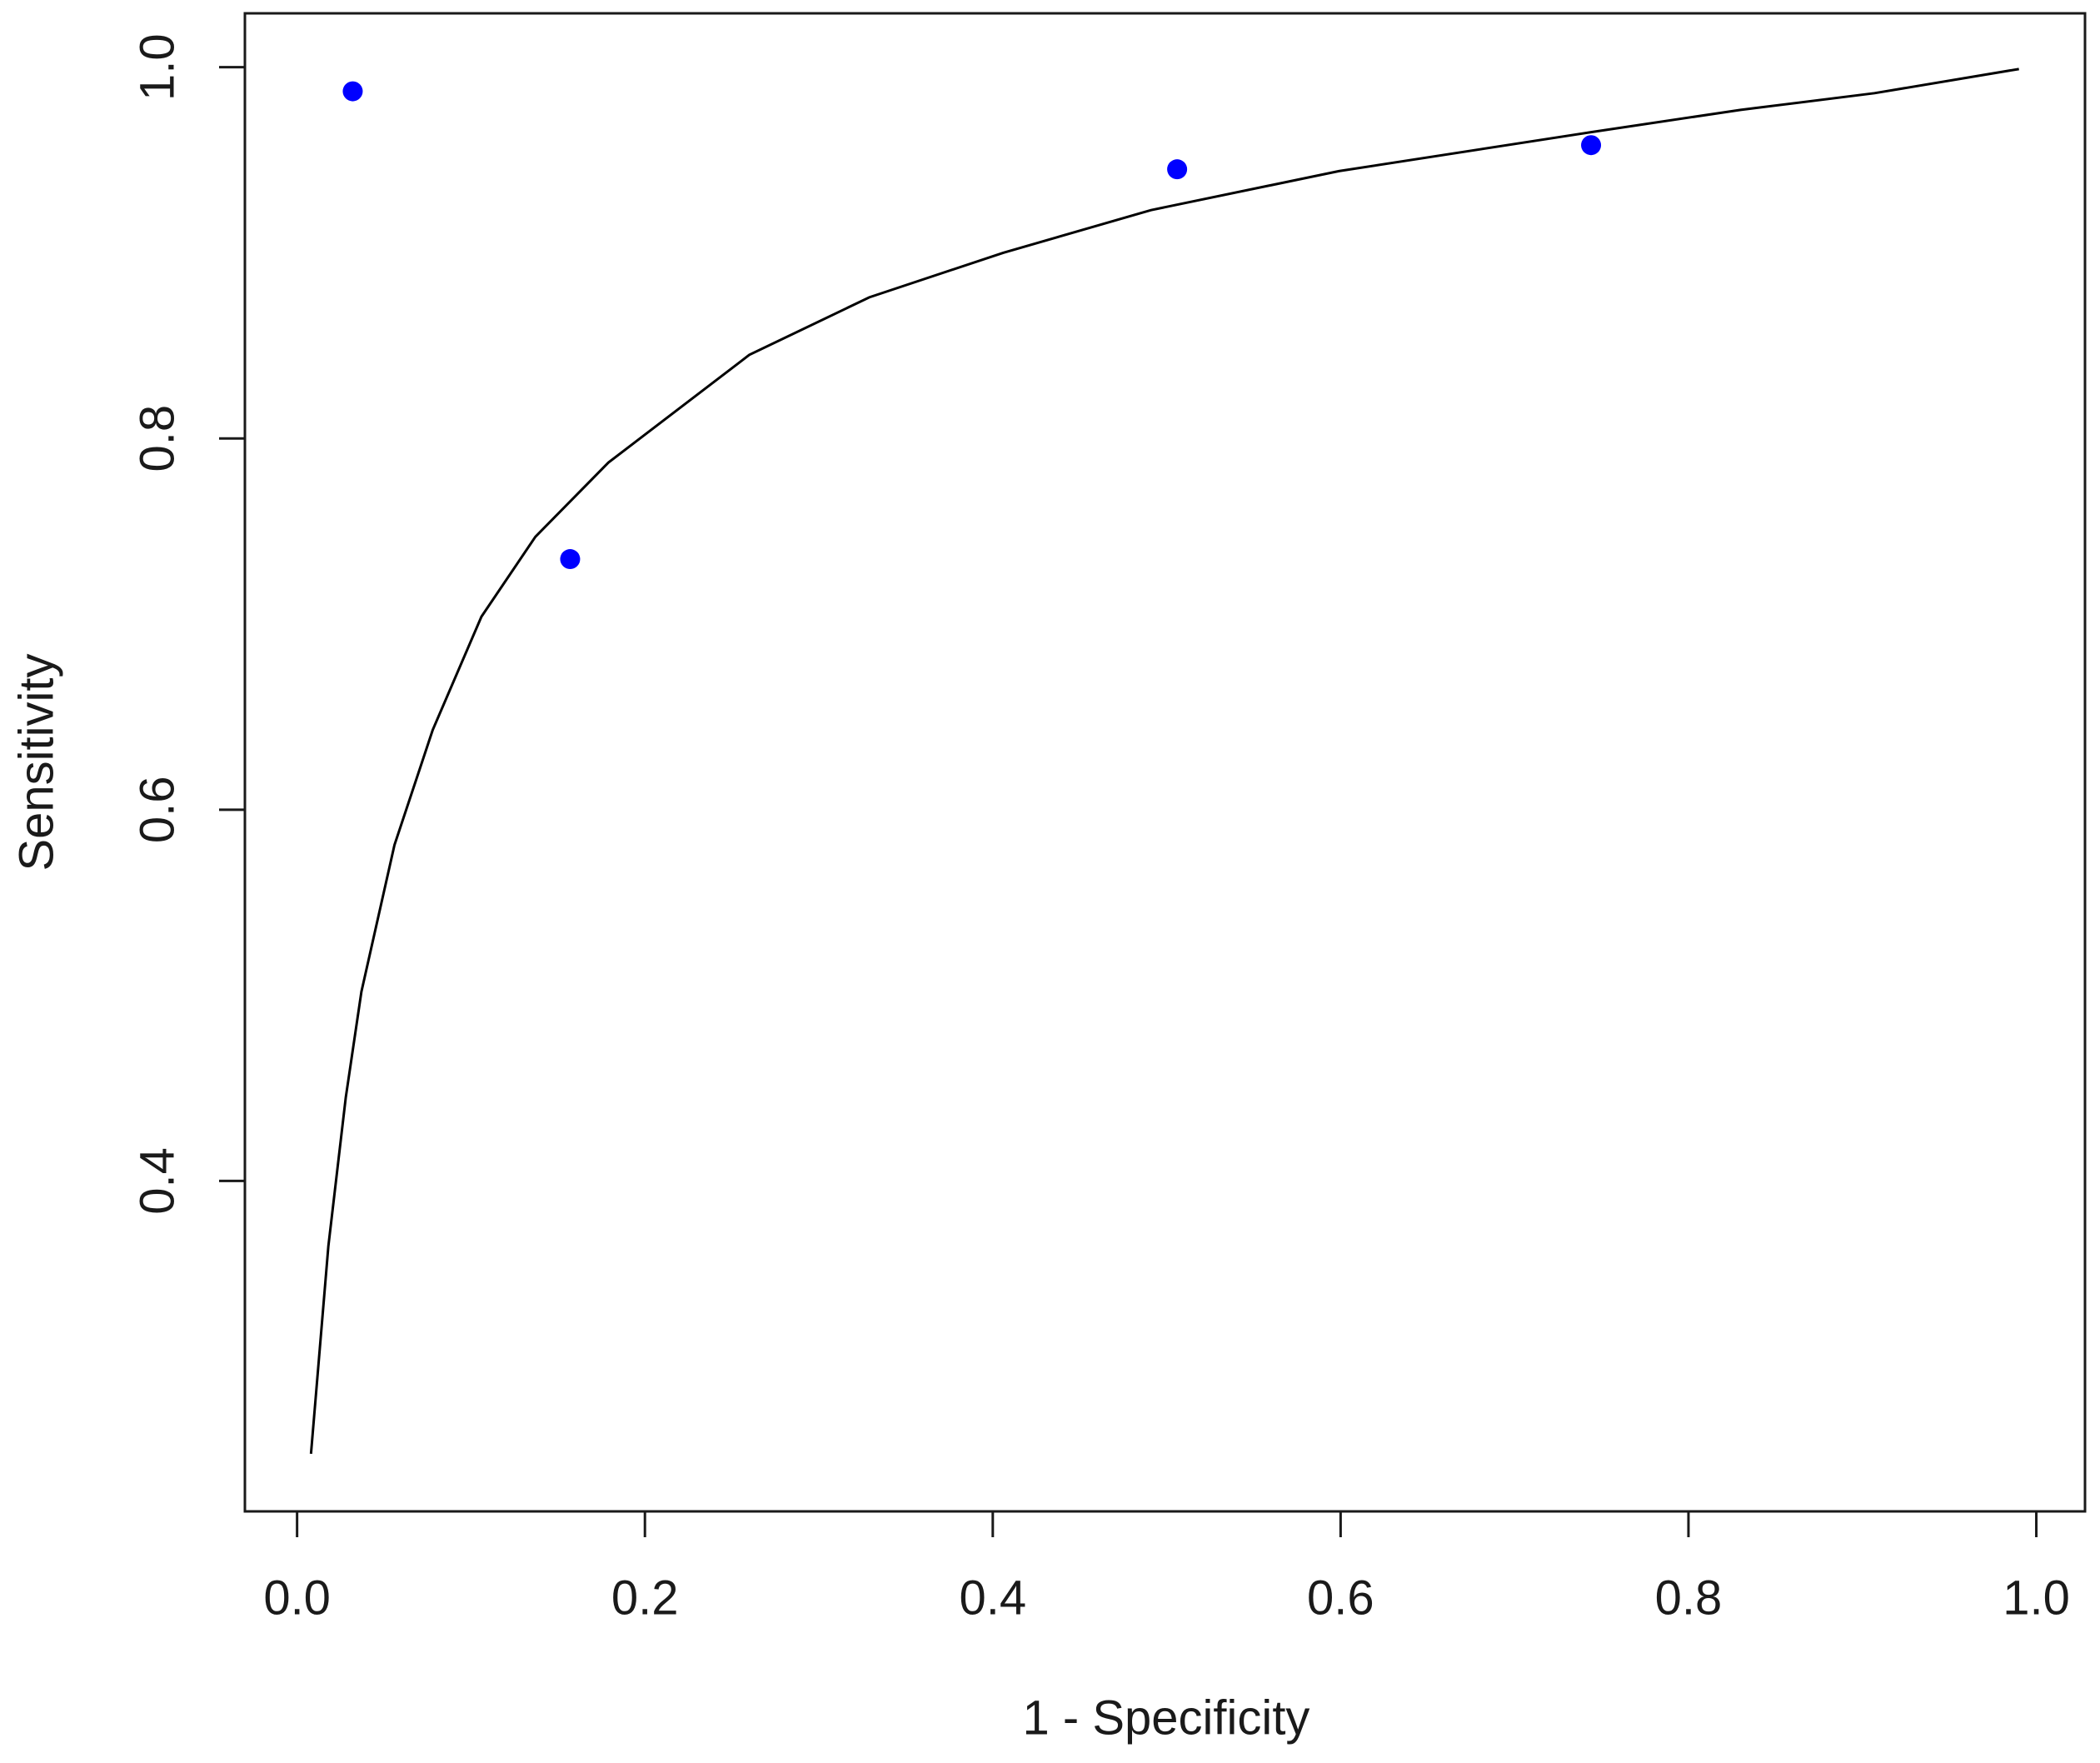 The image size is (2100, 1763). I want to click on x-tick-label: 1.0, so click(2036, 1598).